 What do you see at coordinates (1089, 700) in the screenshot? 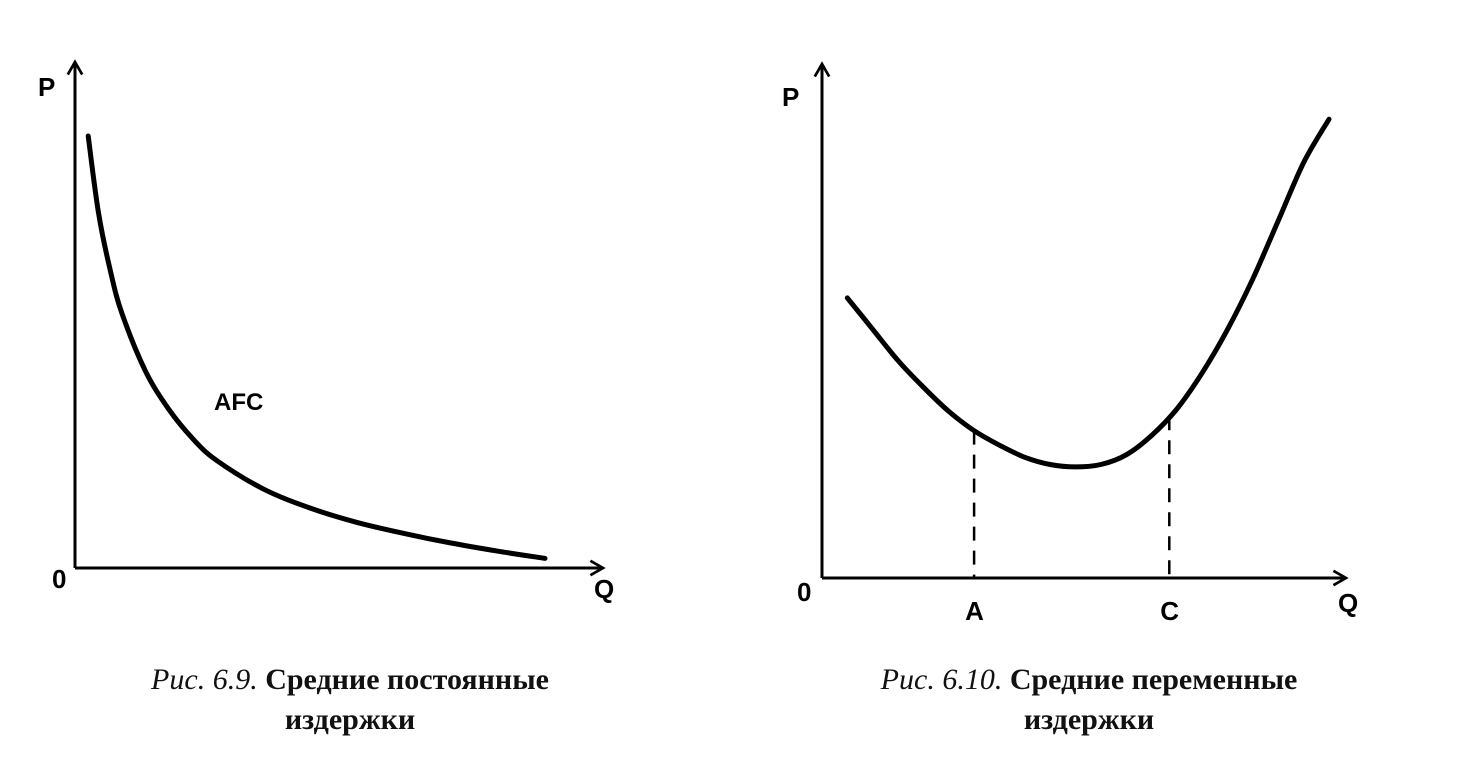
I see `caption-fig-6-10: Рис. 6.10. Средние переменные издержки` at bounding box center [1089, 700].